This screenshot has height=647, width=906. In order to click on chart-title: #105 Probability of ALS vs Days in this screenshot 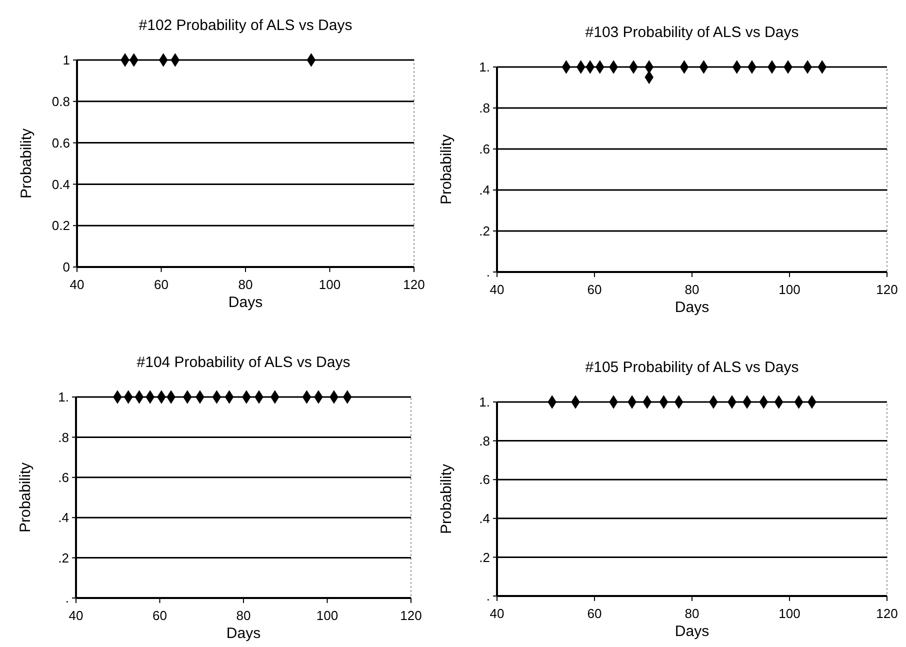, I will do `click(692, 367)`.